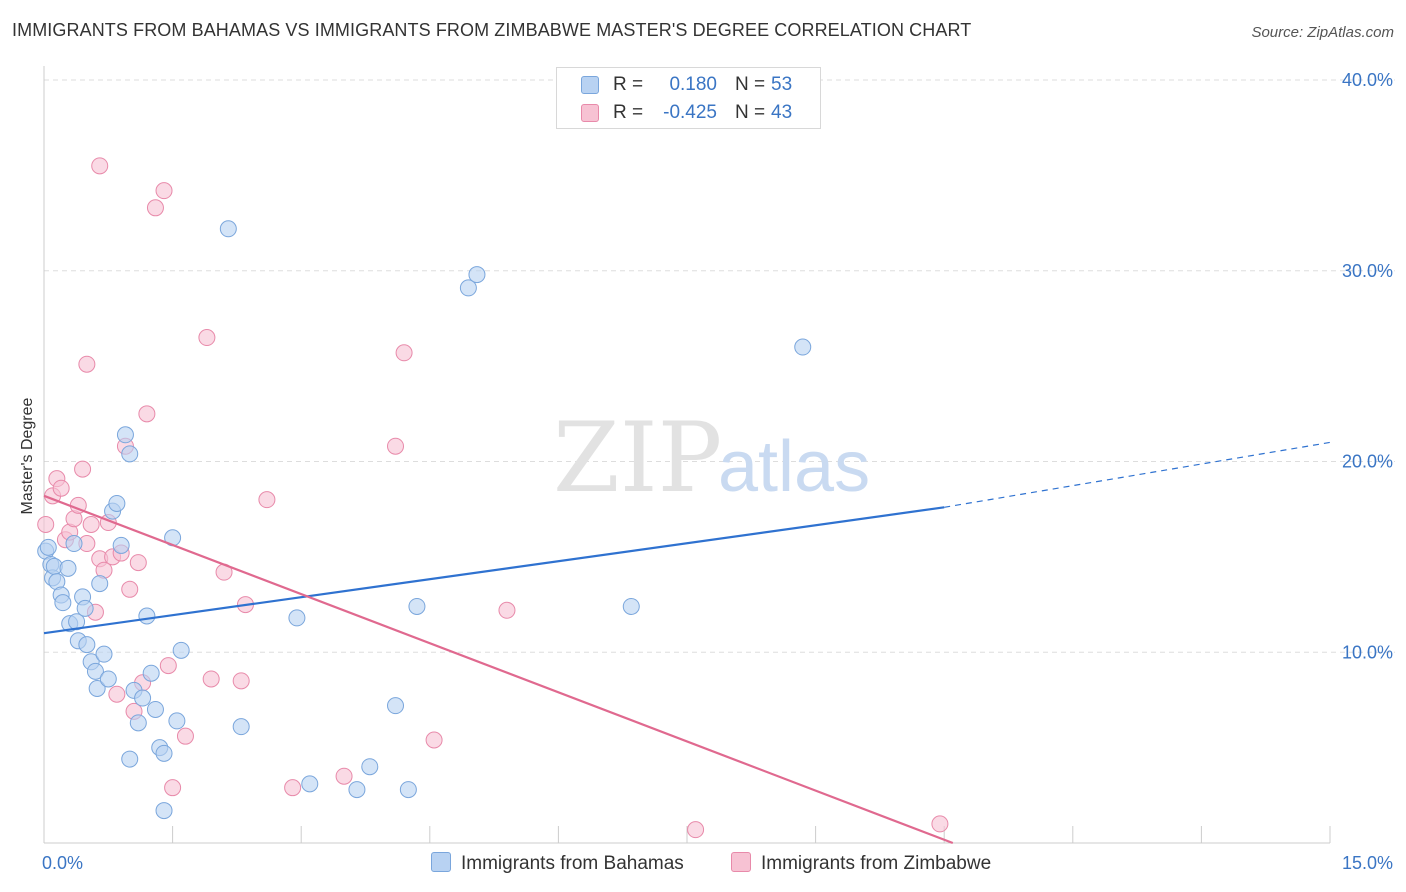  What do you see at coordinates (590, 113) in the screenshot?
I see `zimbabwe-swatch` at bounding box center [590, 113].